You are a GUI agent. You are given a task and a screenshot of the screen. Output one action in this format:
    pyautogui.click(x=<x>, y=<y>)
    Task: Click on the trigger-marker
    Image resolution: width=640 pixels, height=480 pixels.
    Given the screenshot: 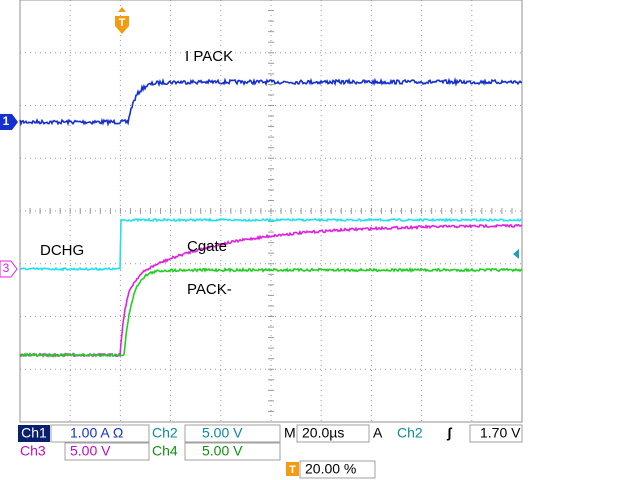 What is the action you would take?
    pyautogui.click(x=122, y=25)
    